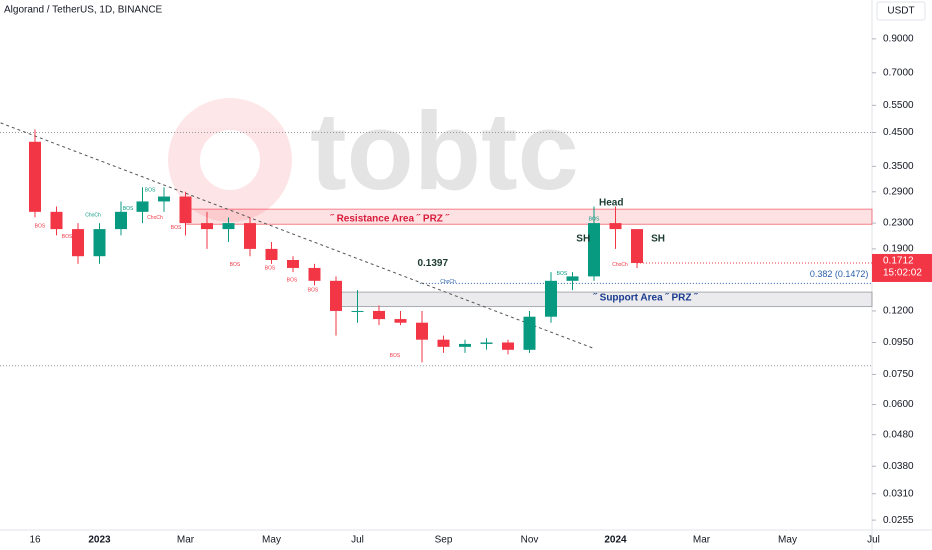 The image size is (932, 550). Describe the element at coordinates (389, 219) in the screenshot. I see `annotation: ˝ Resistance Area ˝ PRZ ˝` at that location.